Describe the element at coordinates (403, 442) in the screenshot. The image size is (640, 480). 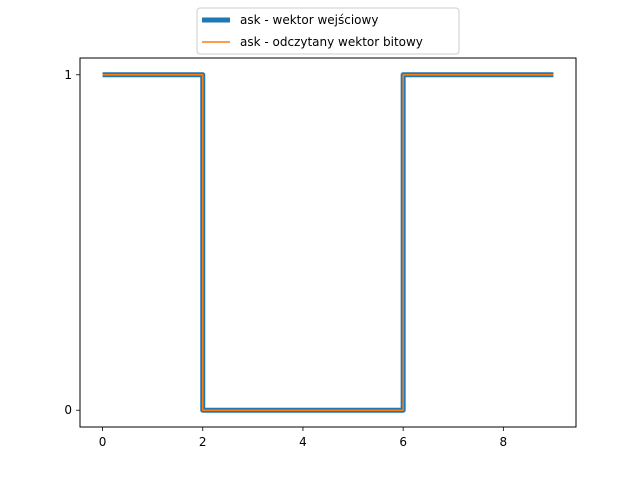
I see `x-tick-label: 6` at that location.